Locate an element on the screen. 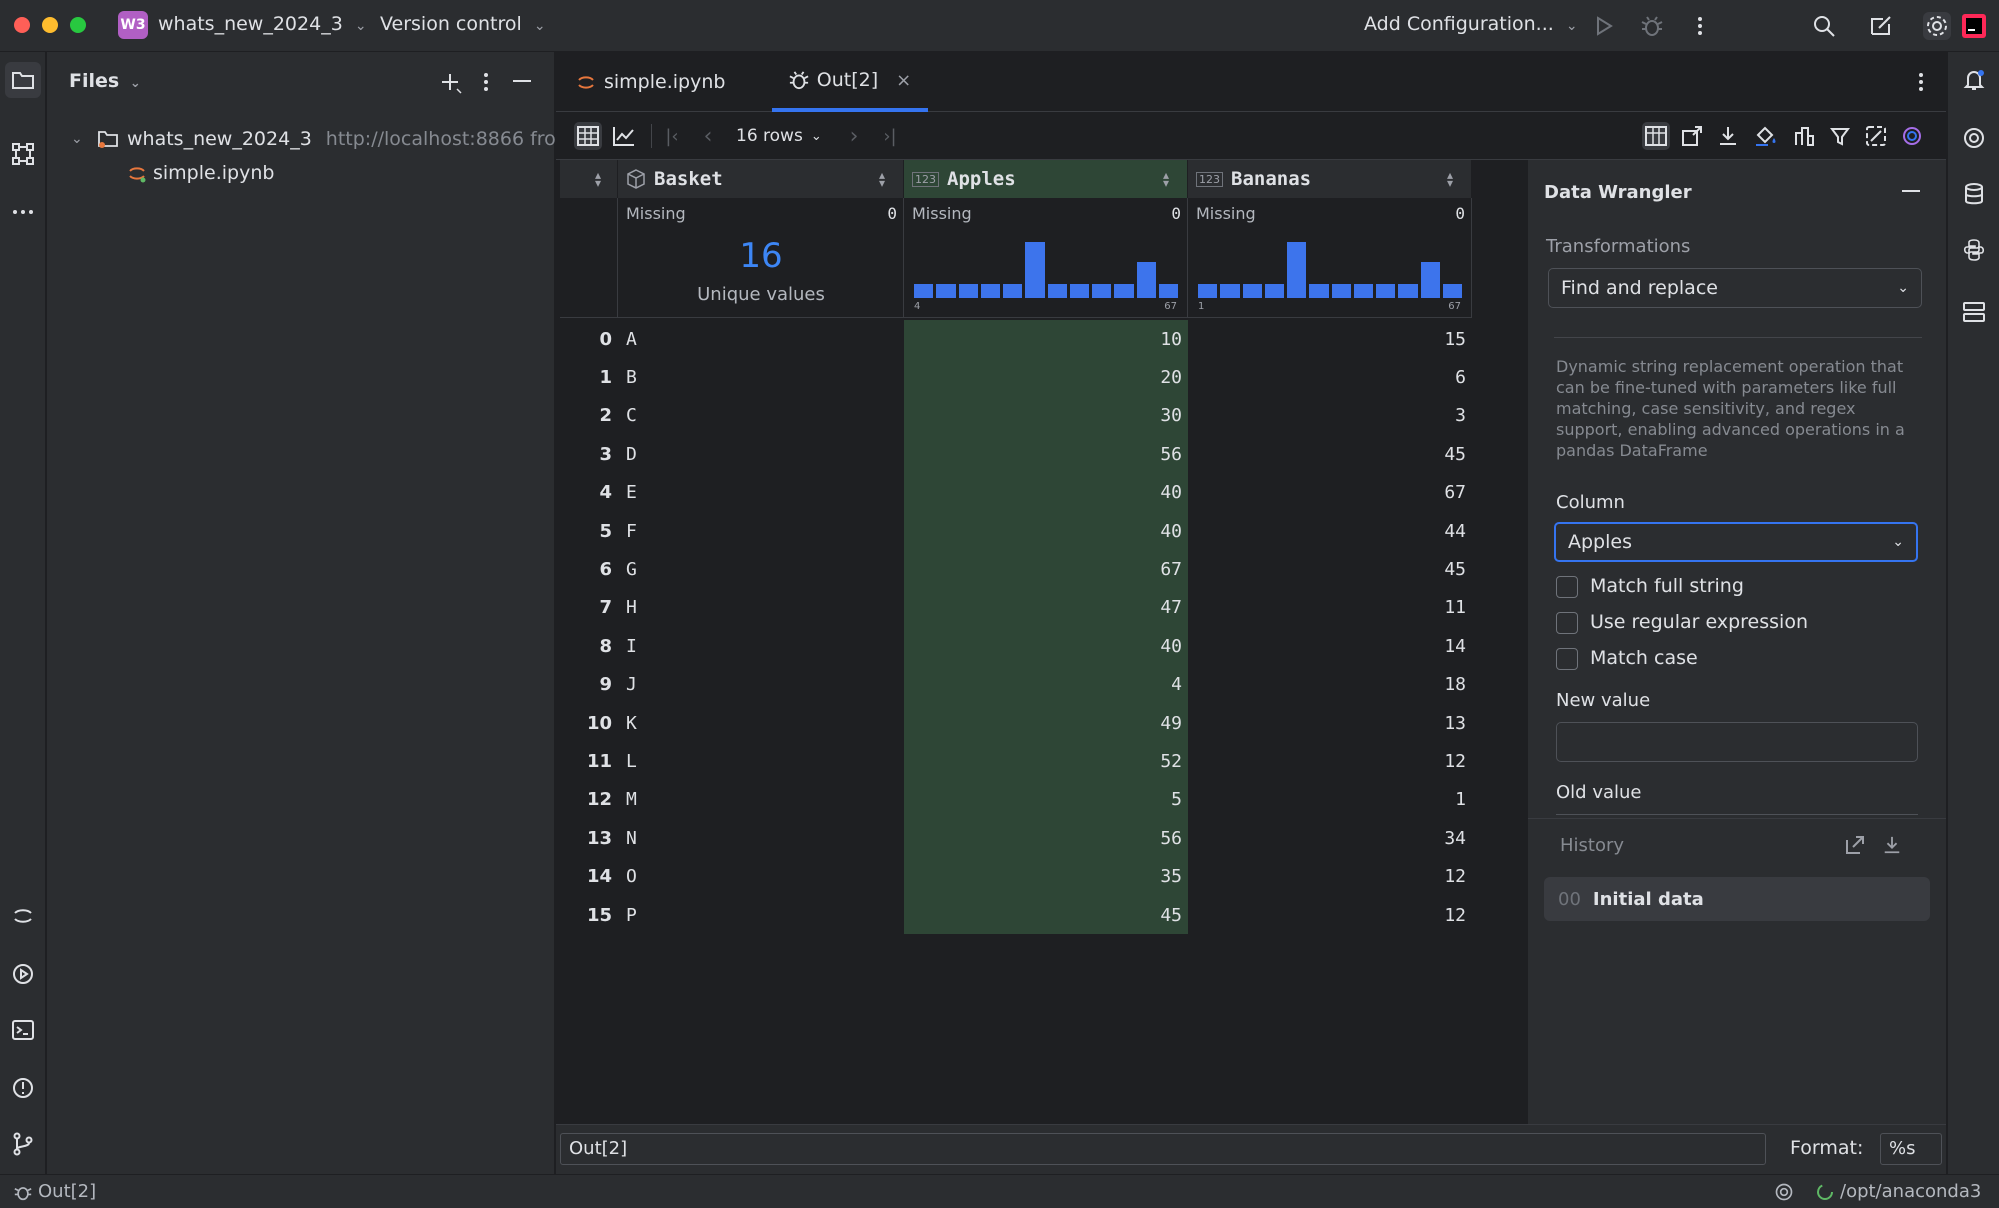 The height and width of the screenshot is (1208, 1999). tree-file-node: simple.ipynb is located at coordinates (200, 173).